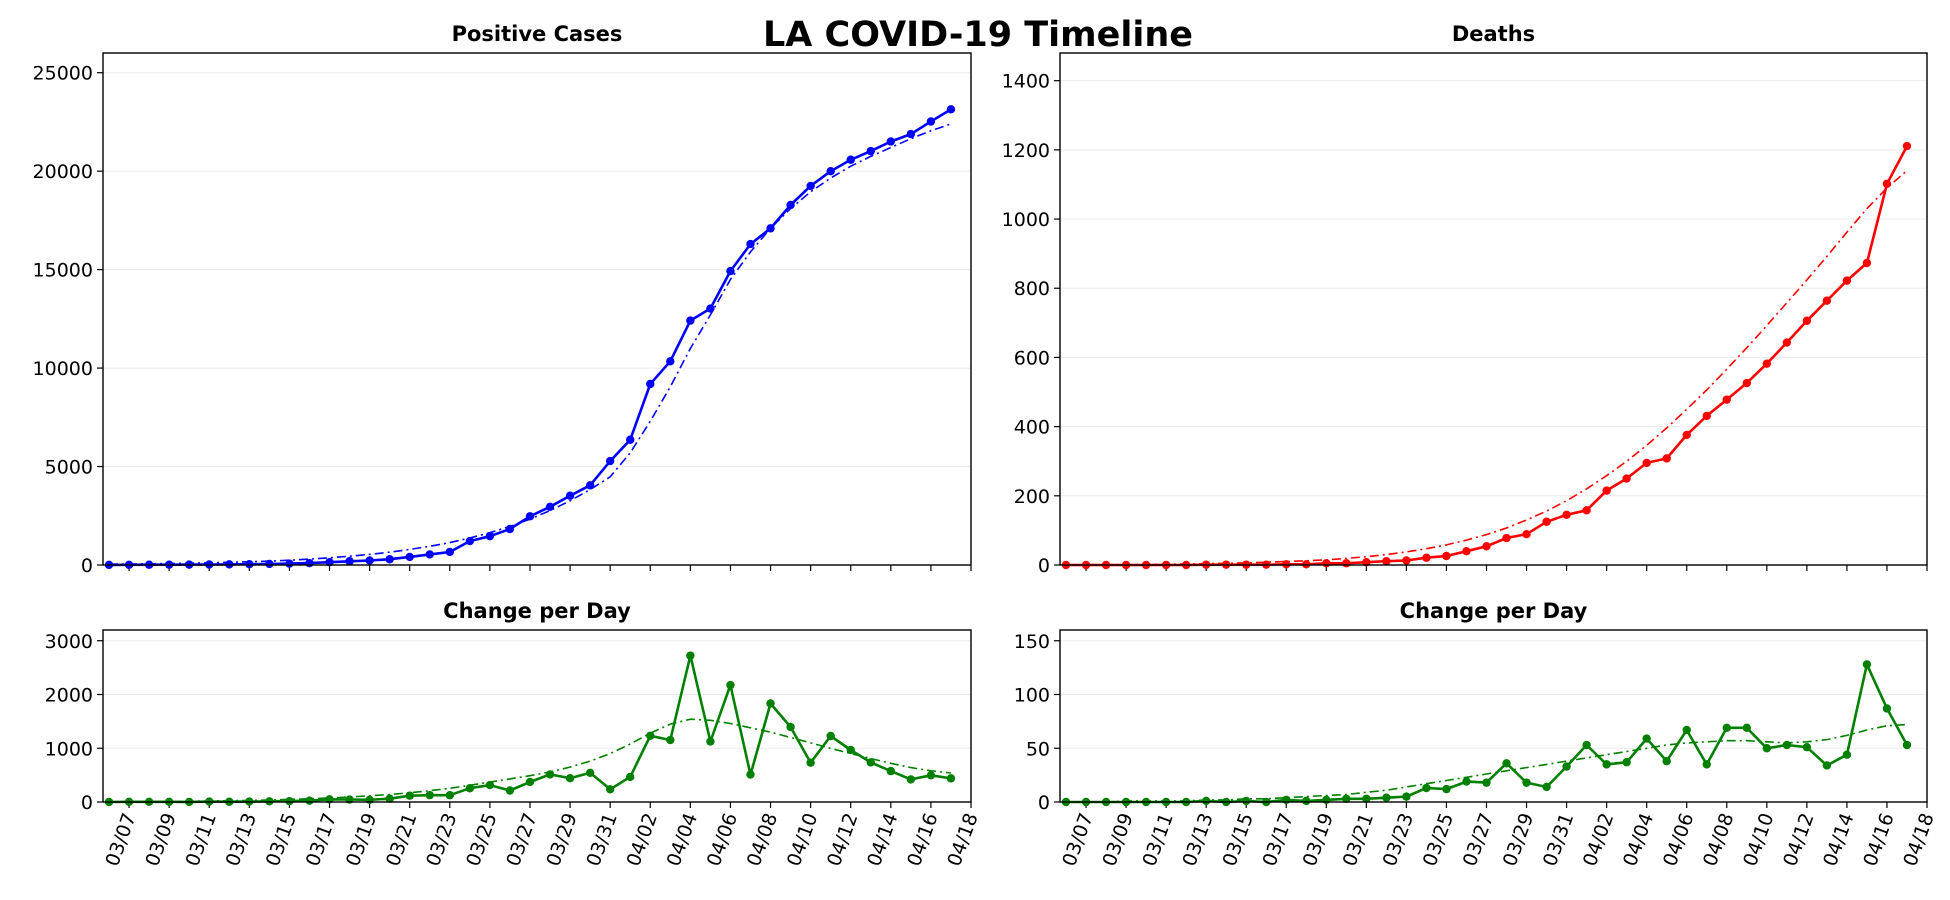 The width and height of the screenshot is (1950, 900). Describe the element at coordinates (978, 35) in the screenshot. I see `figure-title: LA COVID-19 Timeline` at that location.